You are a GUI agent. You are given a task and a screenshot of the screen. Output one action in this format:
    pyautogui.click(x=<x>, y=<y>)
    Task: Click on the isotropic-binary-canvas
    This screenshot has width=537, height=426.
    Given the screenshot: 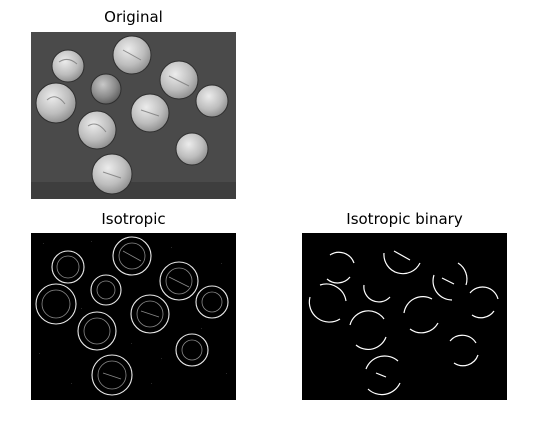 What is the action you would take?
    pyautogui.click(x=404, y=316)
    